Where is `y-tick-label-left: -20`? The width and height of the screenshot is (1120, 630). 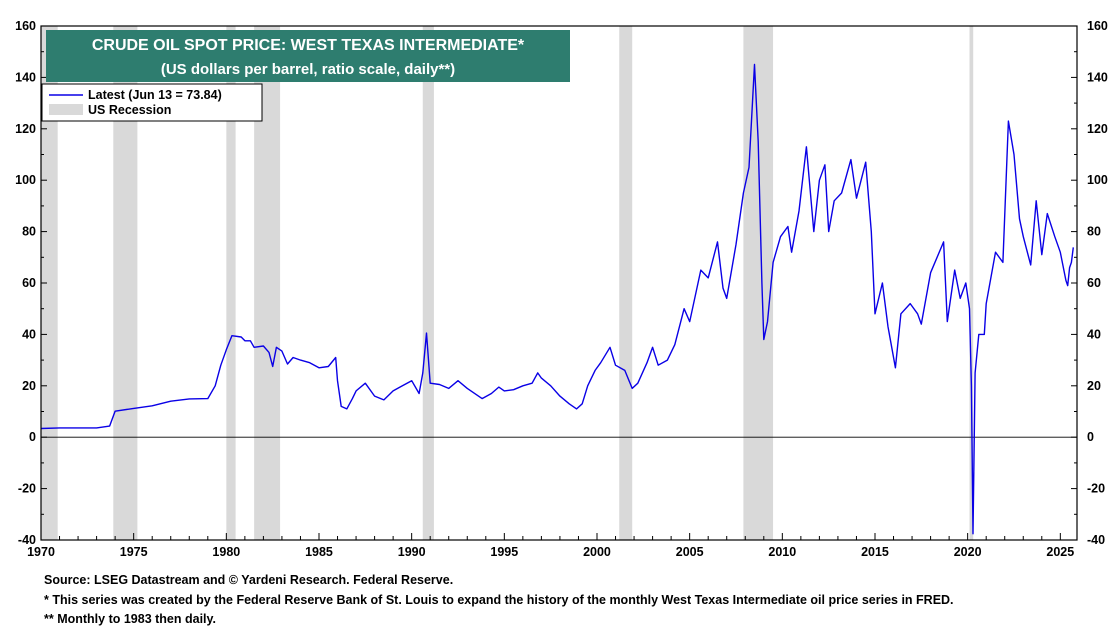
y-tick-label-left: -20 is located at coordinates (27, 489).